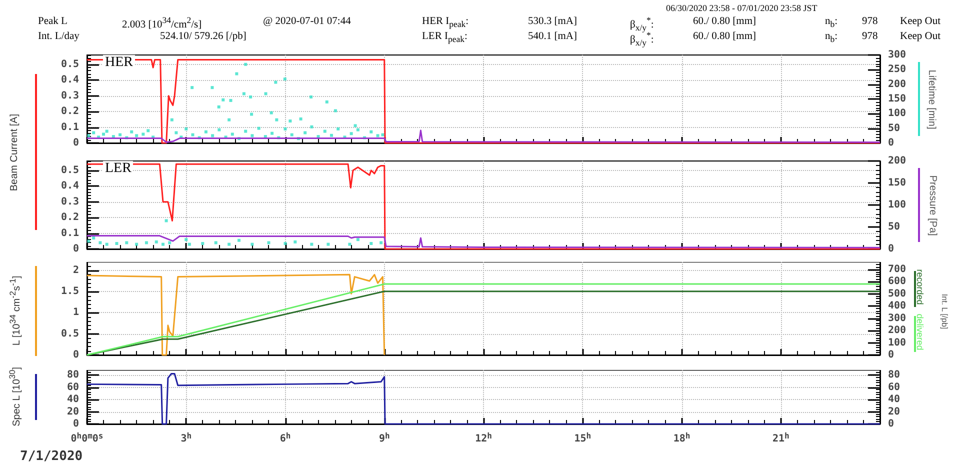  What do you see at coordinates (894, 412) in the screenshot?
I see `y2-tick-label: 20` at bounding box center [894, 412].